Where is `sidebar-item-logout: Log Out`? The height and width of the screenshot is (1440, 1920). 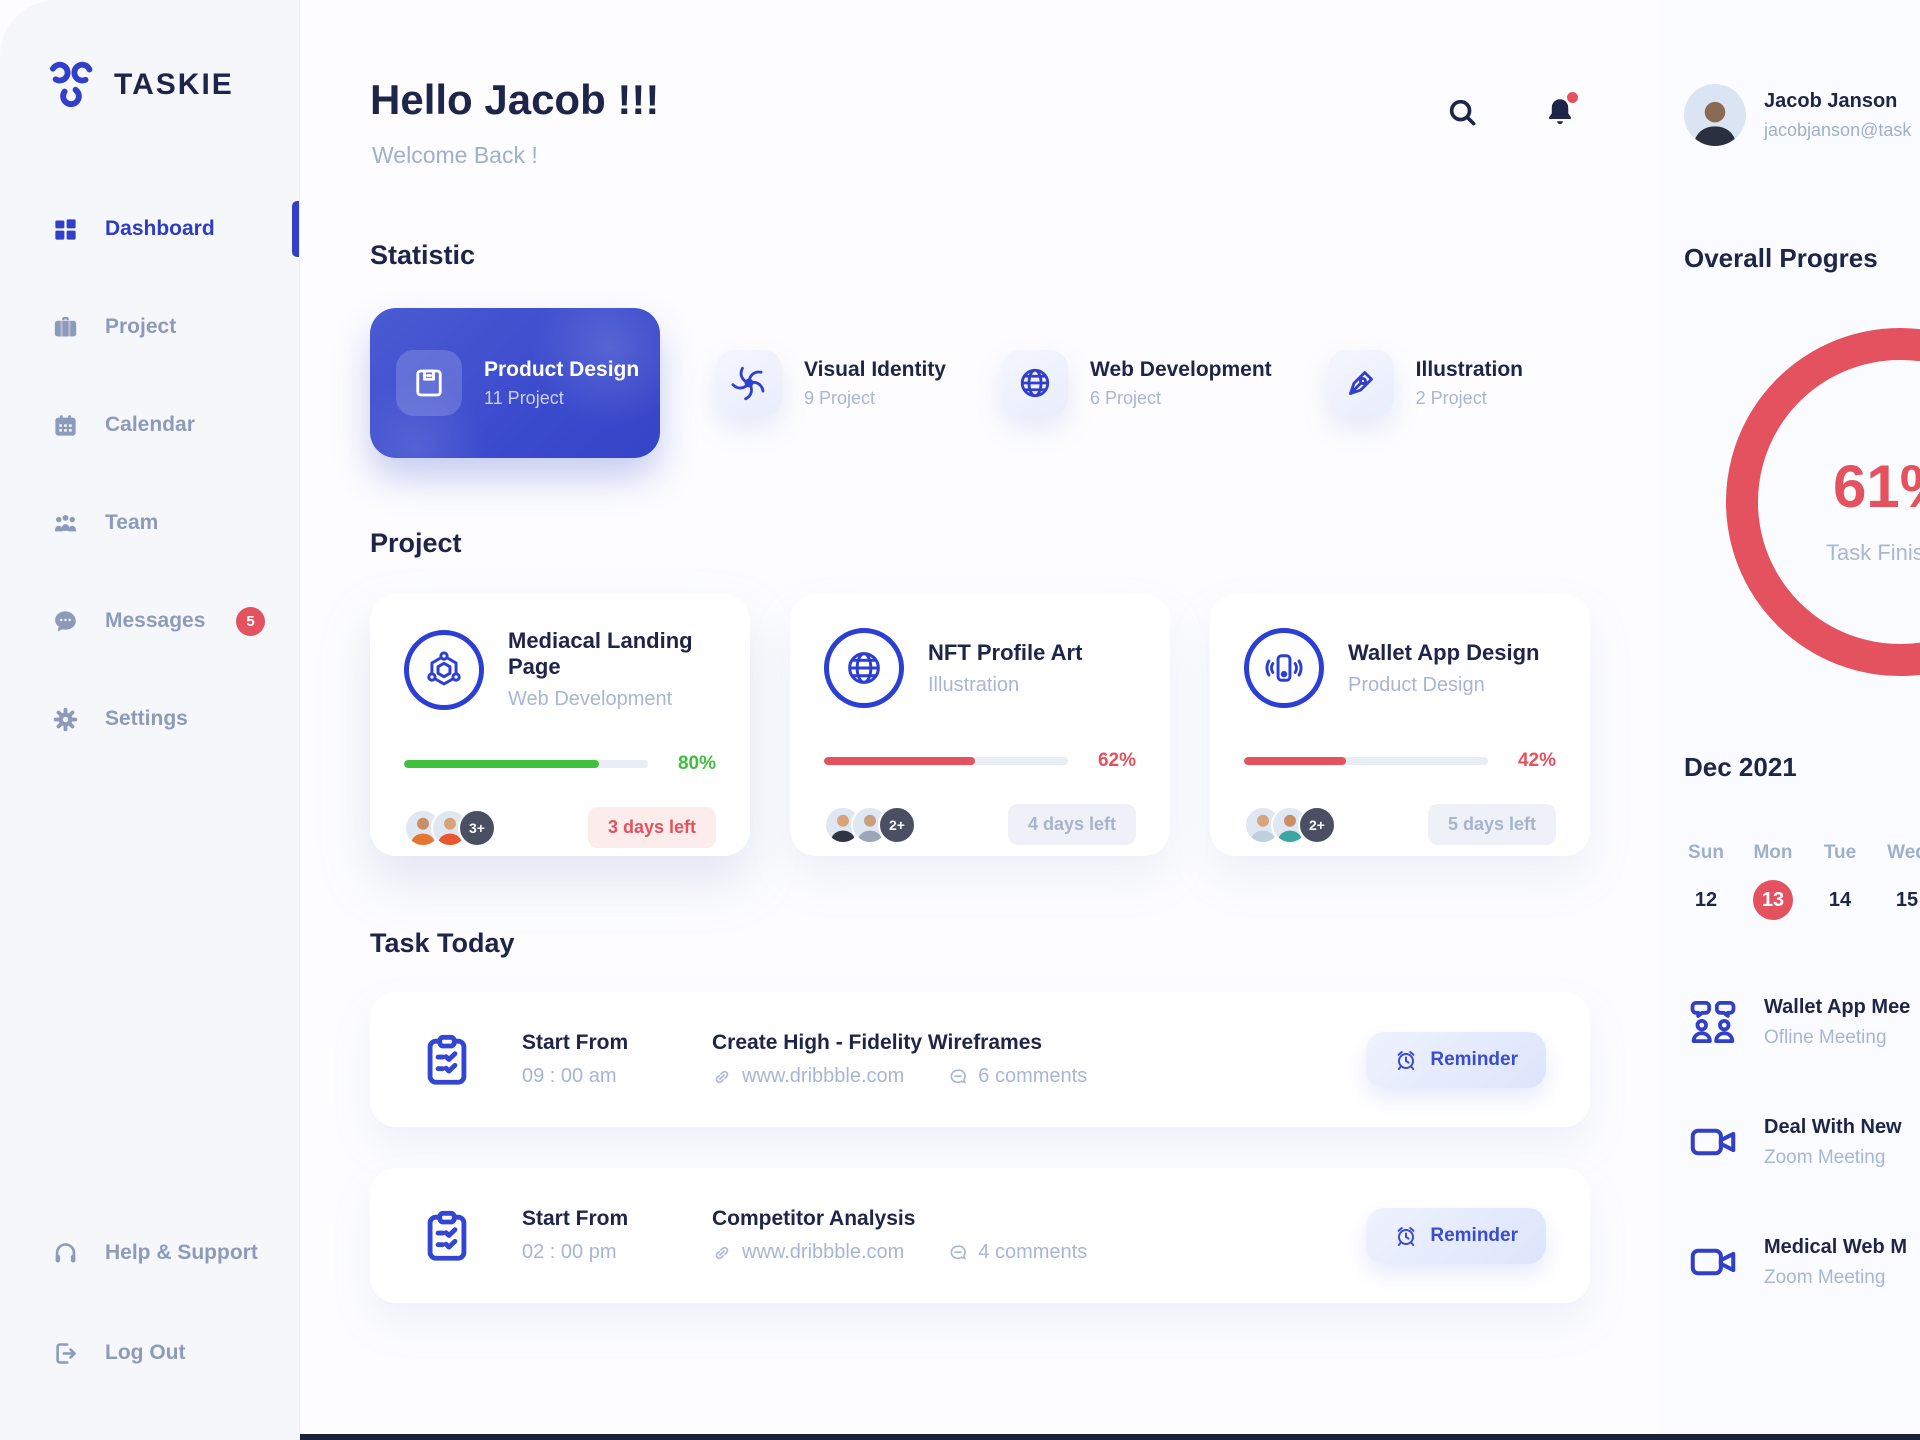 sidebar-item-logout: Log Out is located at coordinates (149, 1353).